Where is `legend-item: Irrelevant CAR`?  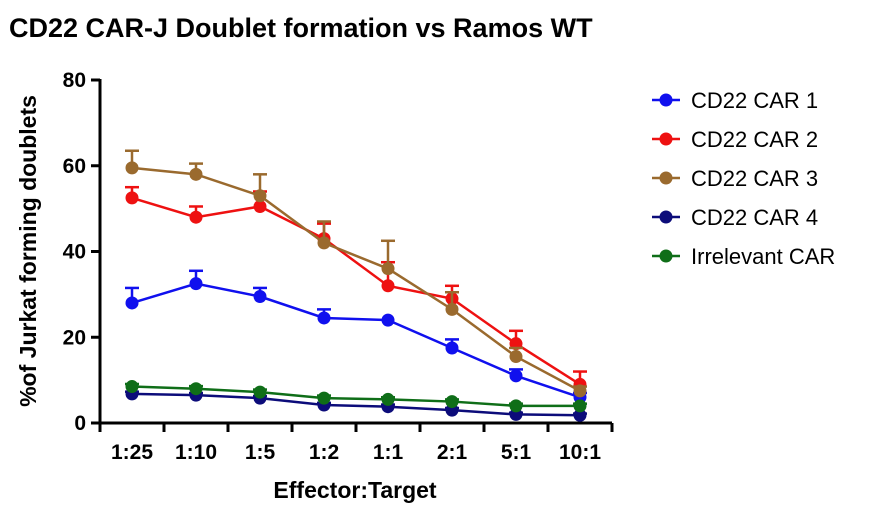 legend-item: Irrelevant CAR is located at coordinates (743, 256).